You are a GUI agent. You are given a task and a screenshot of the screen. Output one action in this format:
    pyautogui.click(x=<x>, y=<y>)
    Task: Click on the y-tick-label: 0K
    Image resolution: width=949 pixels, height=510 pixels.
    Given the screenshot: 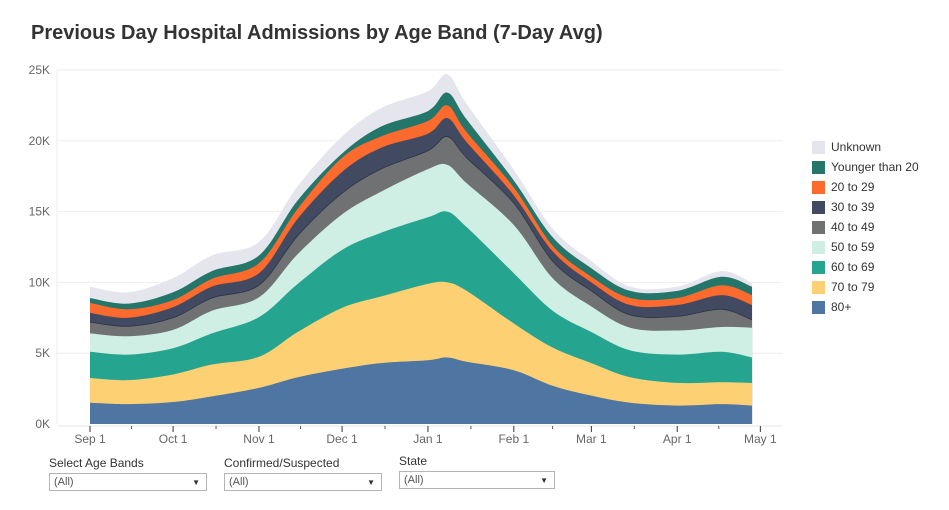 What is the action you would take?
    pyautogui.click(x=42, y=424)
    